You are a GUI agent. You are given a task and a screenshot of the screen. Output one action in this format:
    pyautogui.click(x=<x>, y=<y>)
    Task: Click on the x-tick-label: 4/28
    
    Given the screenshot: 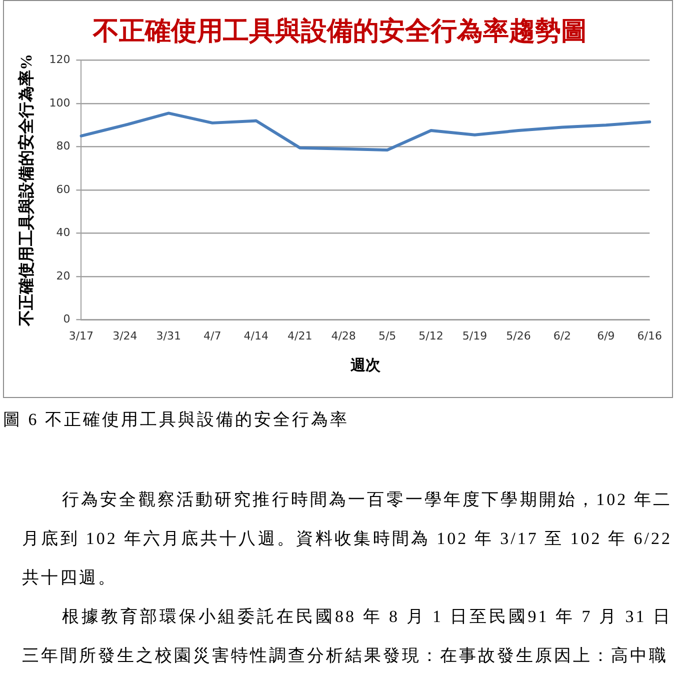 What is the action you would take?
    pyautogui.click(x=343, y=335)
    